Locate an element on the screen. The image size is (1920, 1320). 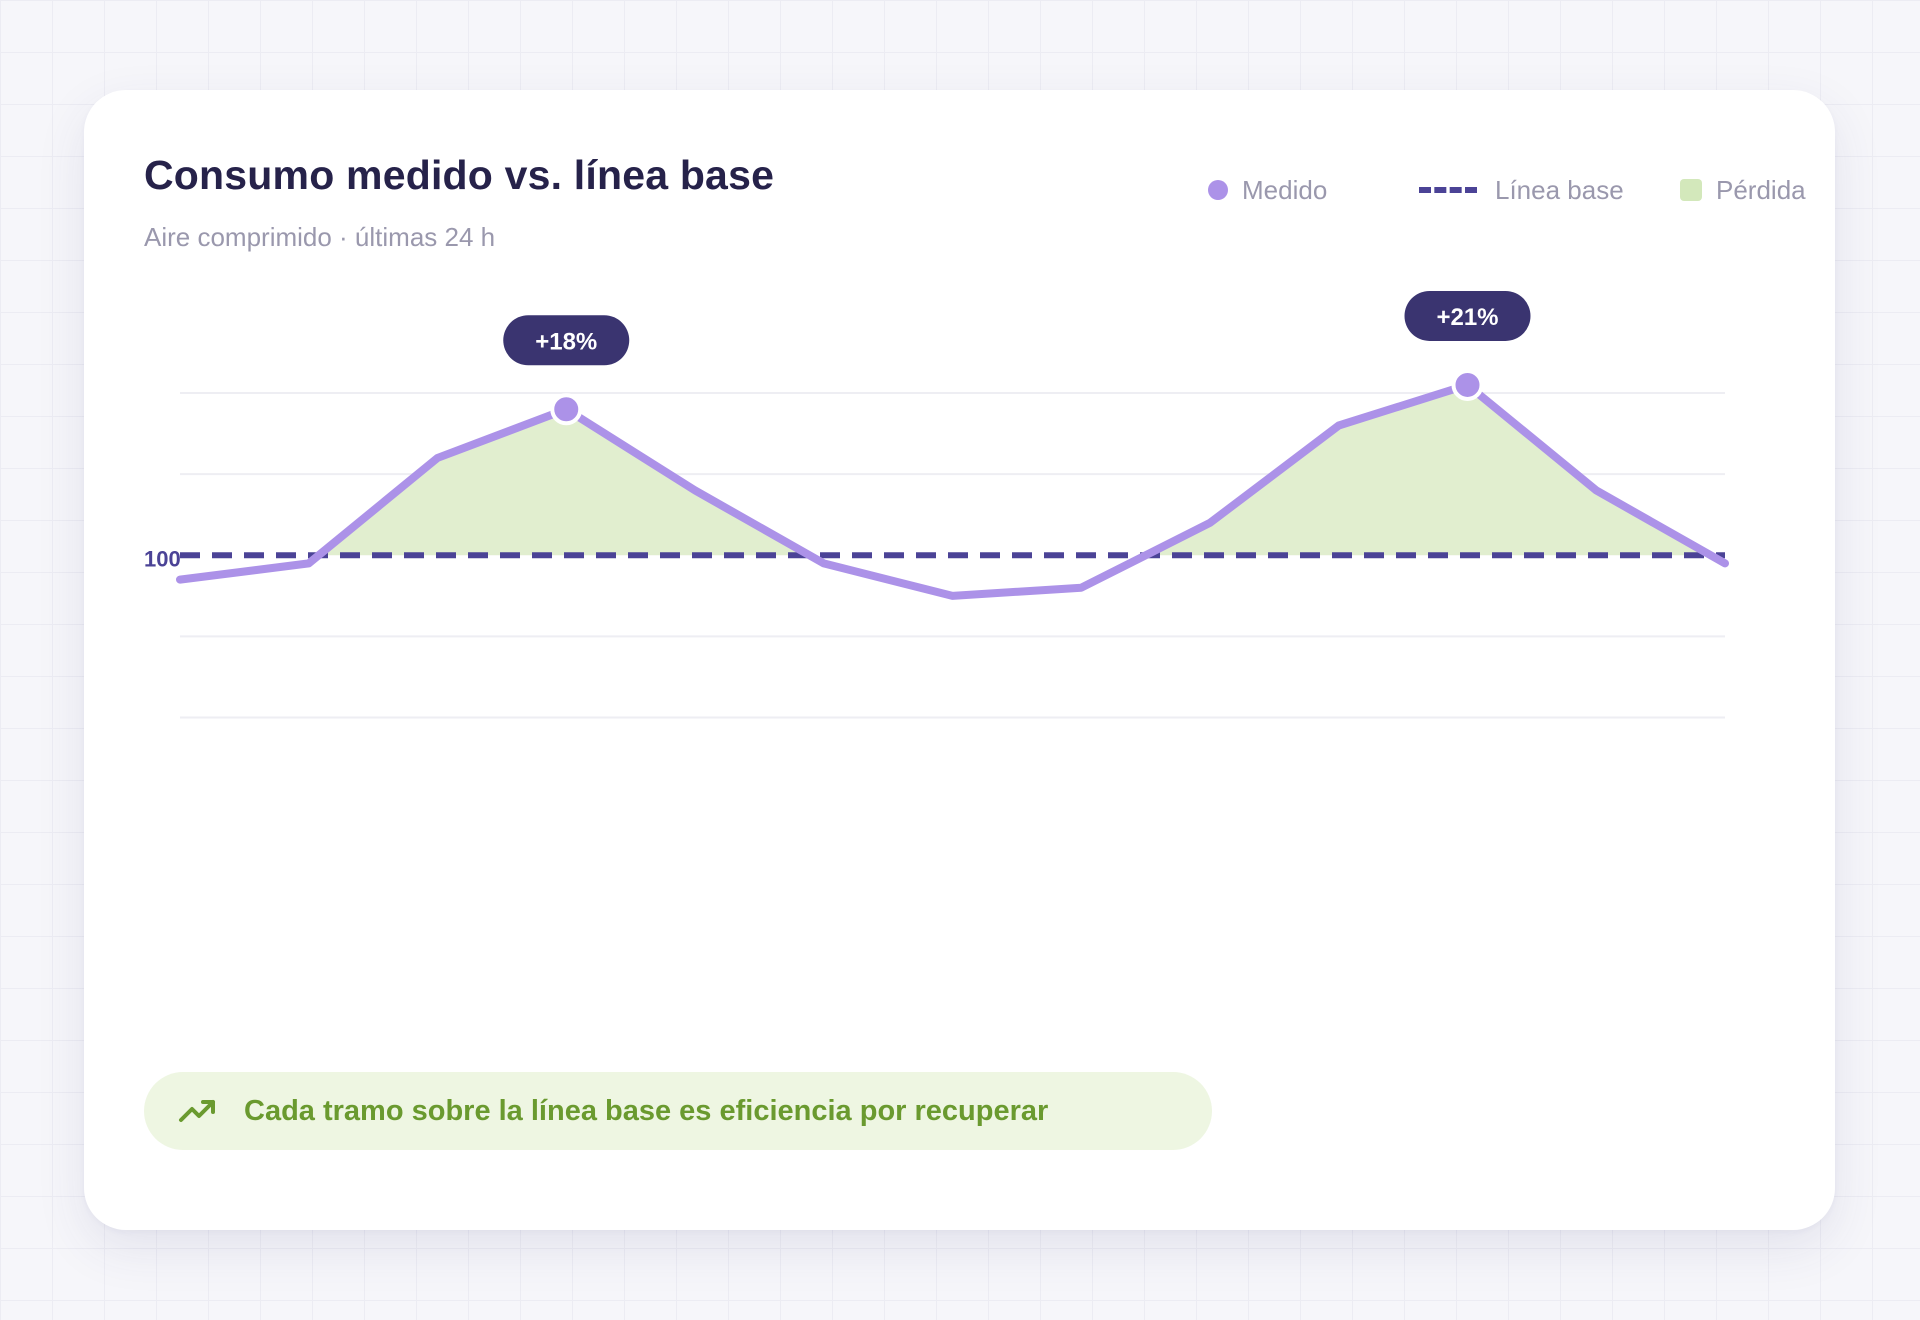
trending-up-icon is located at coordinates (197, 1111).